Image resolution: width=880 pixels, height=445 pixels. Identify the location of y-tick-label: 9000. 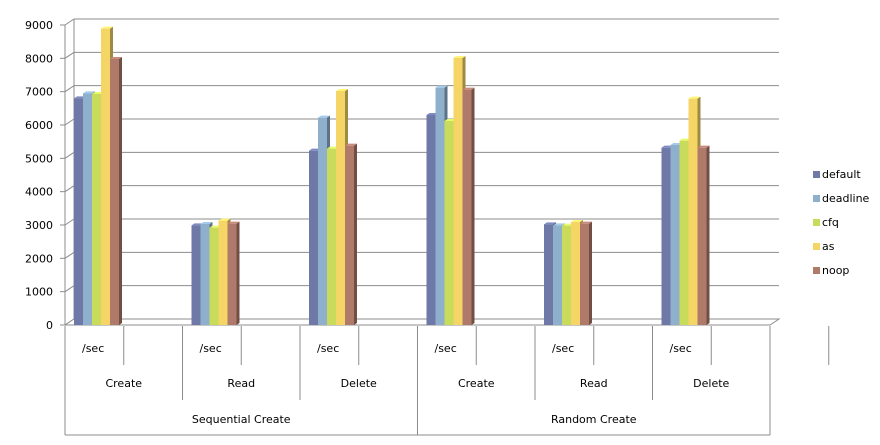
(39, 25).